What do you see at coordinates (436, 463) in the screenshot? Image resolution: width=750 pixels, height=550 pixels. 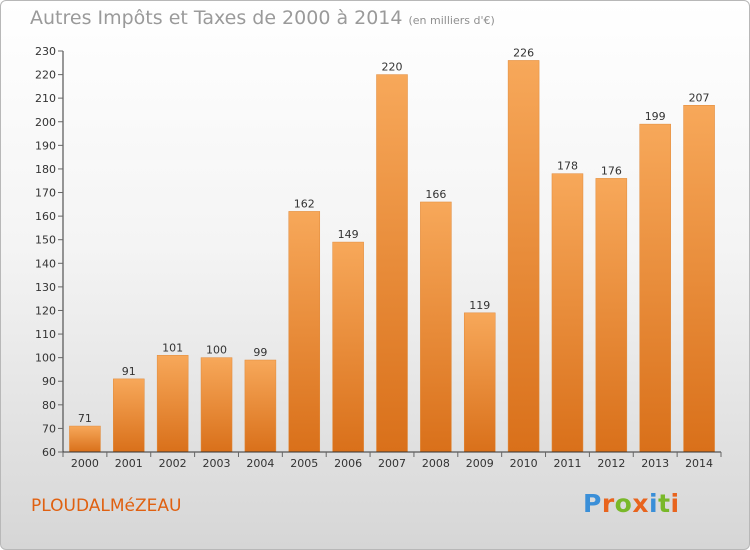 I see `x-tick-label: 2008` at bounding box center [436, 463].